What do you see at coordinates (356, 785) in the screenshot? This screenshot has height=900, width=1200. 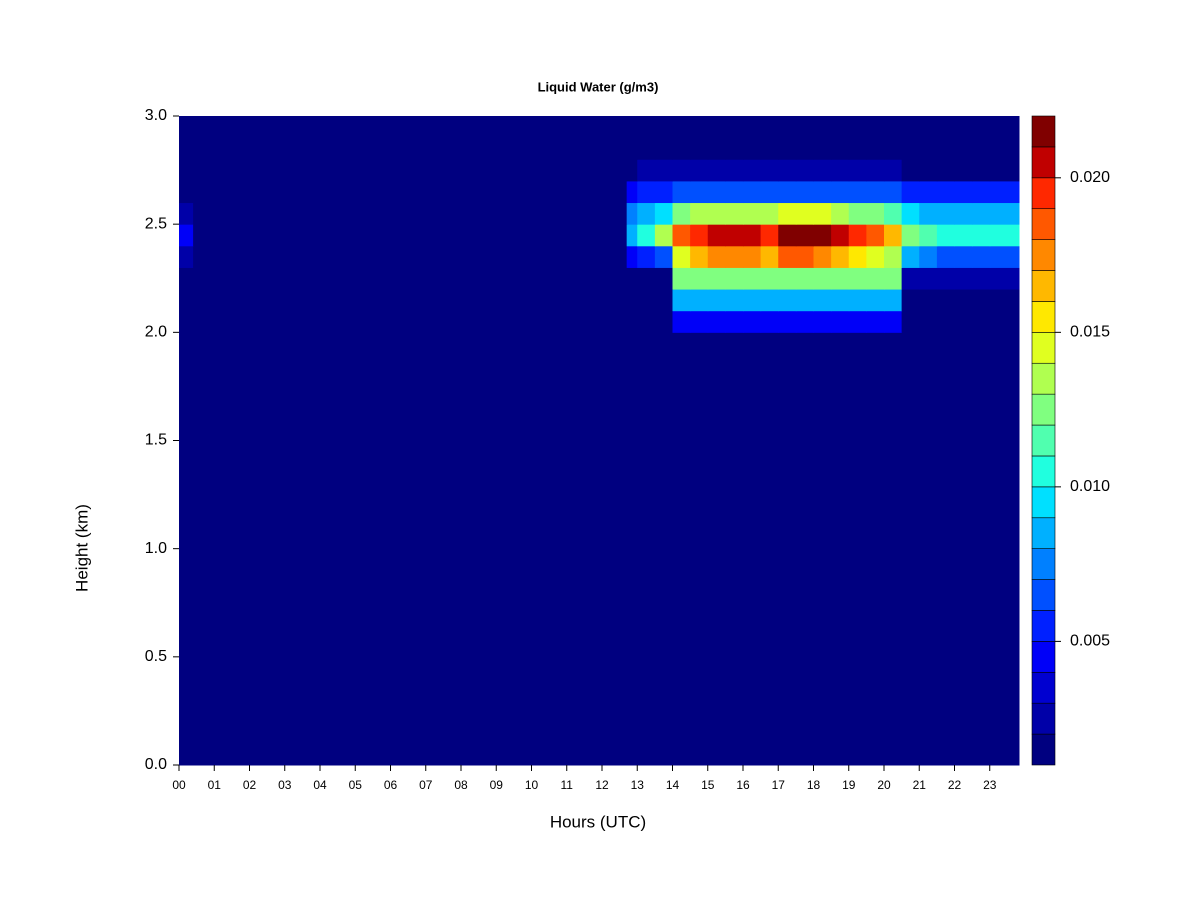 I see `x-tick-label: 05` at bounding box center [356, 785].